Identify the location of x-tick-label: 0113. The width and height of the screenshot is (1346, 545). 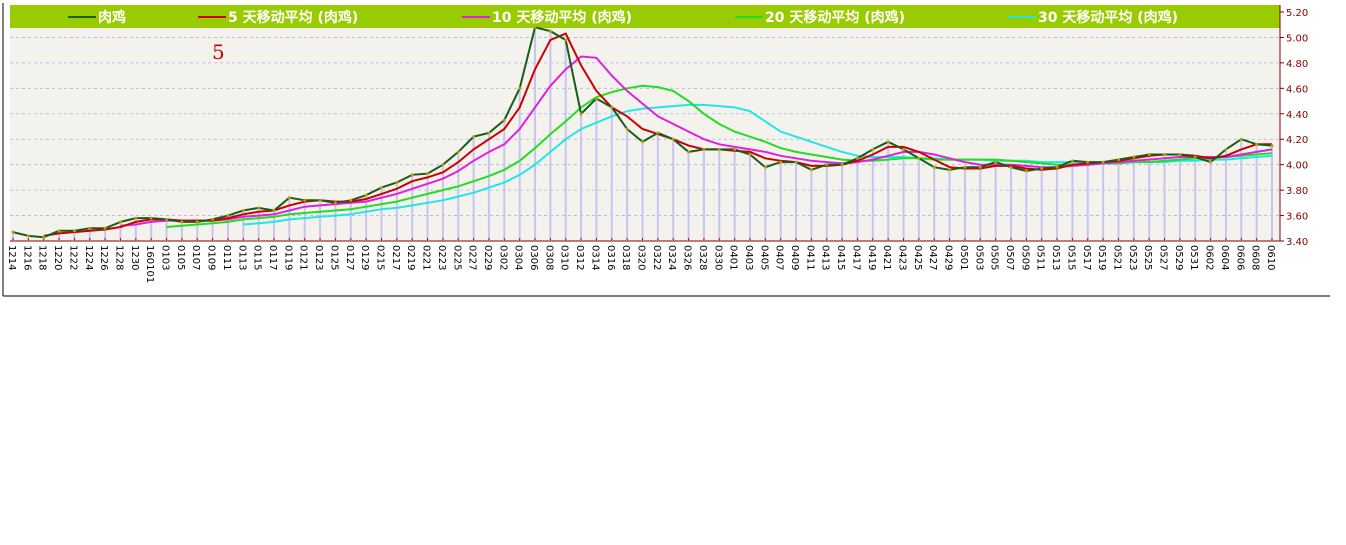
(241, 257).